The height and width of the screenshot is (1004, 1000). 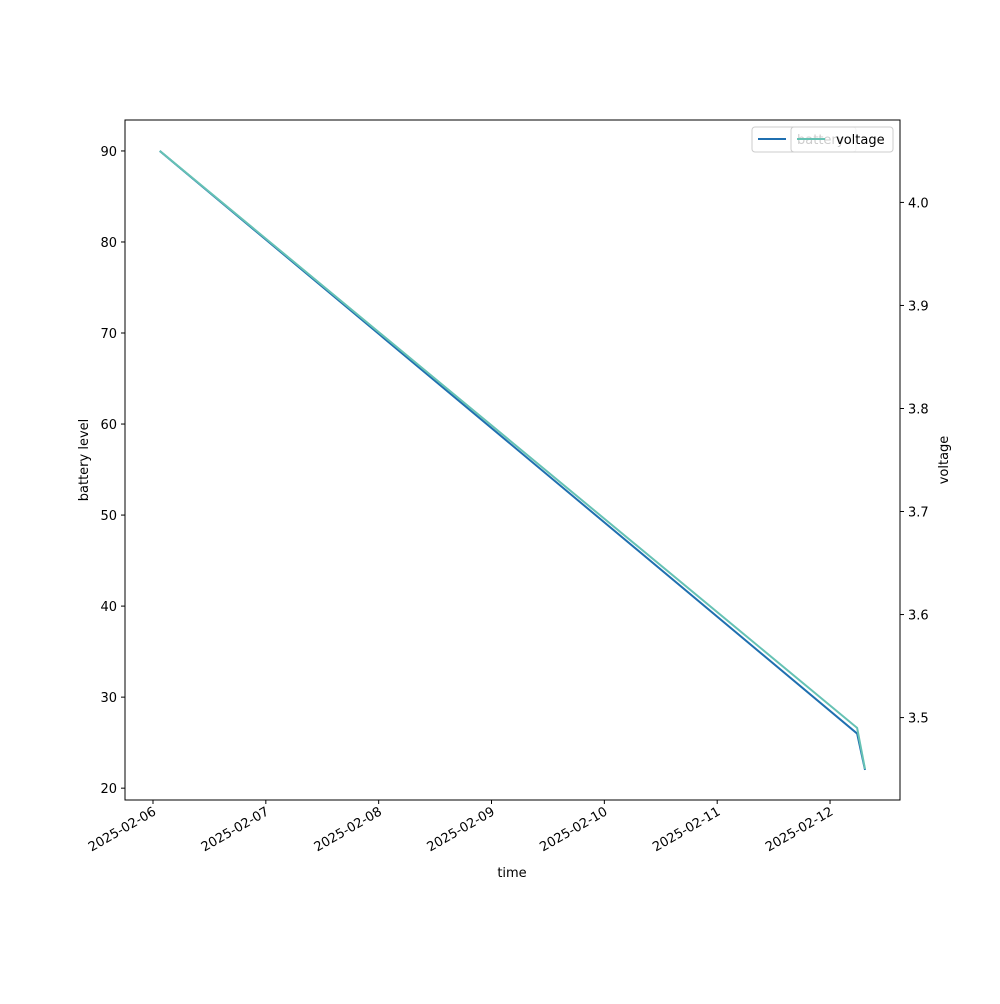 I want to click on x-tick-label: 2025-02-11, so click(x=686, y=829).